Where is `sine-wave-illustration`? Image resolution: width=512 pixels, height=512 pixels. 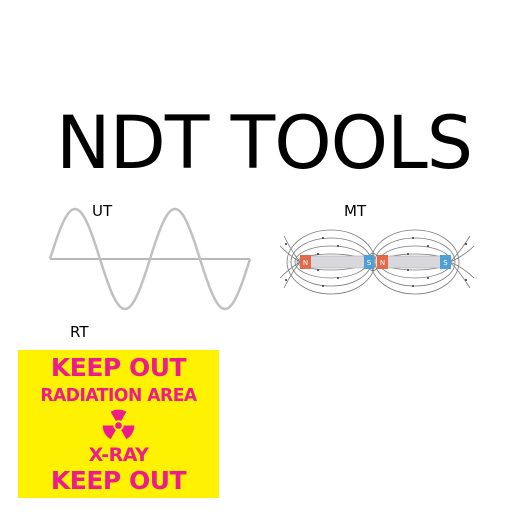 sine-wave-illustration is located at coordinates (150, 259).